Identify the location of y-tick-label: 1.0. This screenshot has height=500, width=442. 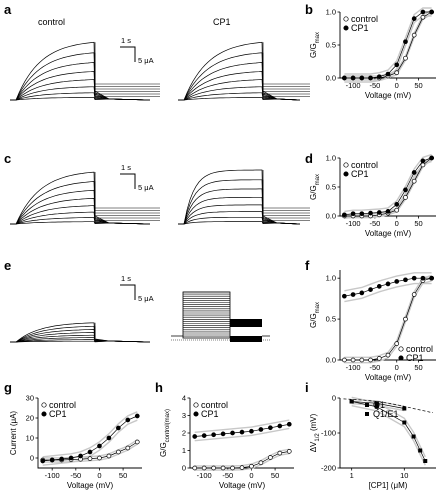
(331, 158).